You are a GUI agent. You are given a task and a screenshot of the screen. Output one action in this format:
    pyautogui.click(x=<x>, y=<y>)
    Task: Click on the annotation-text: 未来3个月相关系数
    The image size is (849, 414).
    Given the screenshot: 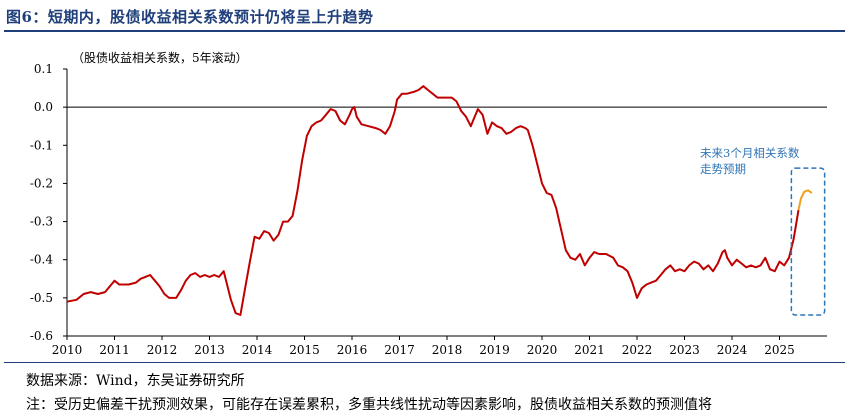 What is the action you would take?
    pyautogui.click(x=750, y=153)
    